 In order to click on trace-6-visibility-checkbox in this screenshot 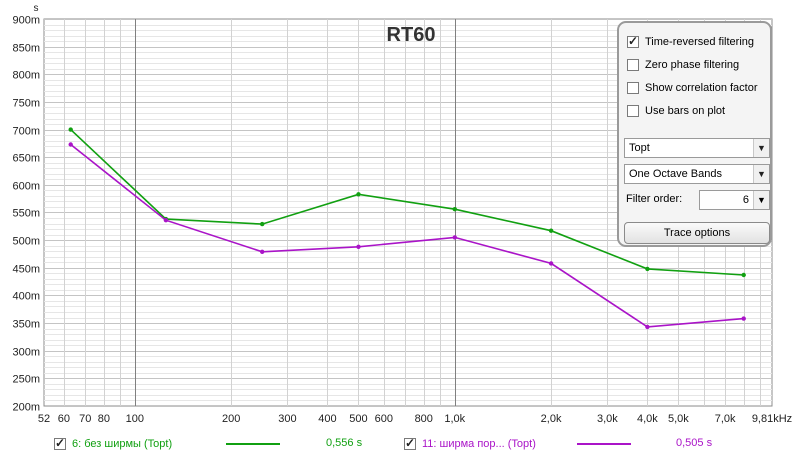, I will do `click(60, 443)`.